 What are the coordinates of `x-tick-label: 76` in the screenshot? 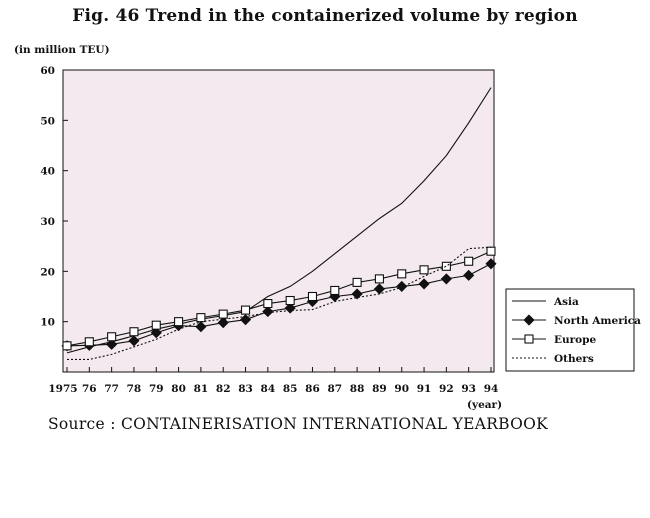 It's located at (89, 389).